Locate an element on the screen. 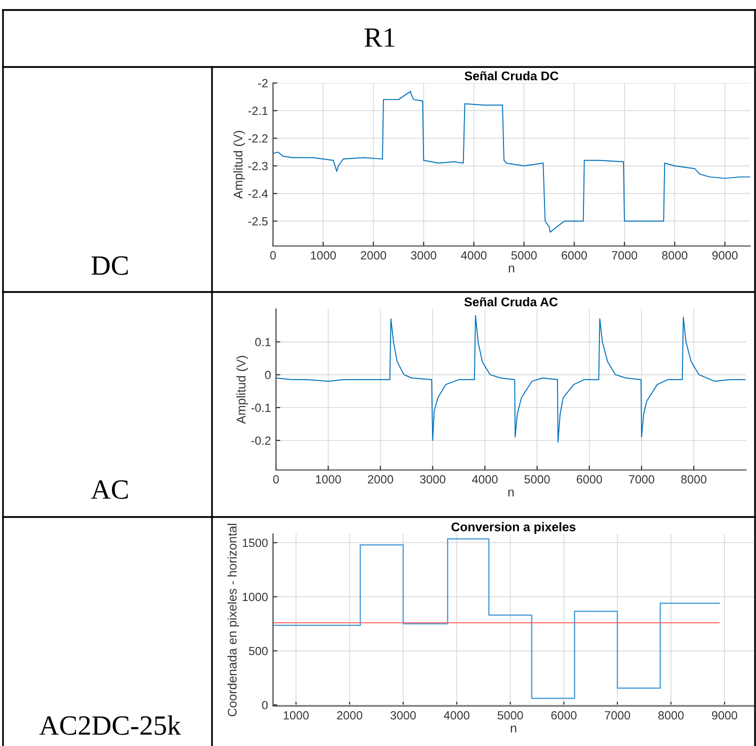 Image resolution: width=756 pixels, height=746 pixels. y-tick-label: -2.1 is located at coordinates (258, 110).